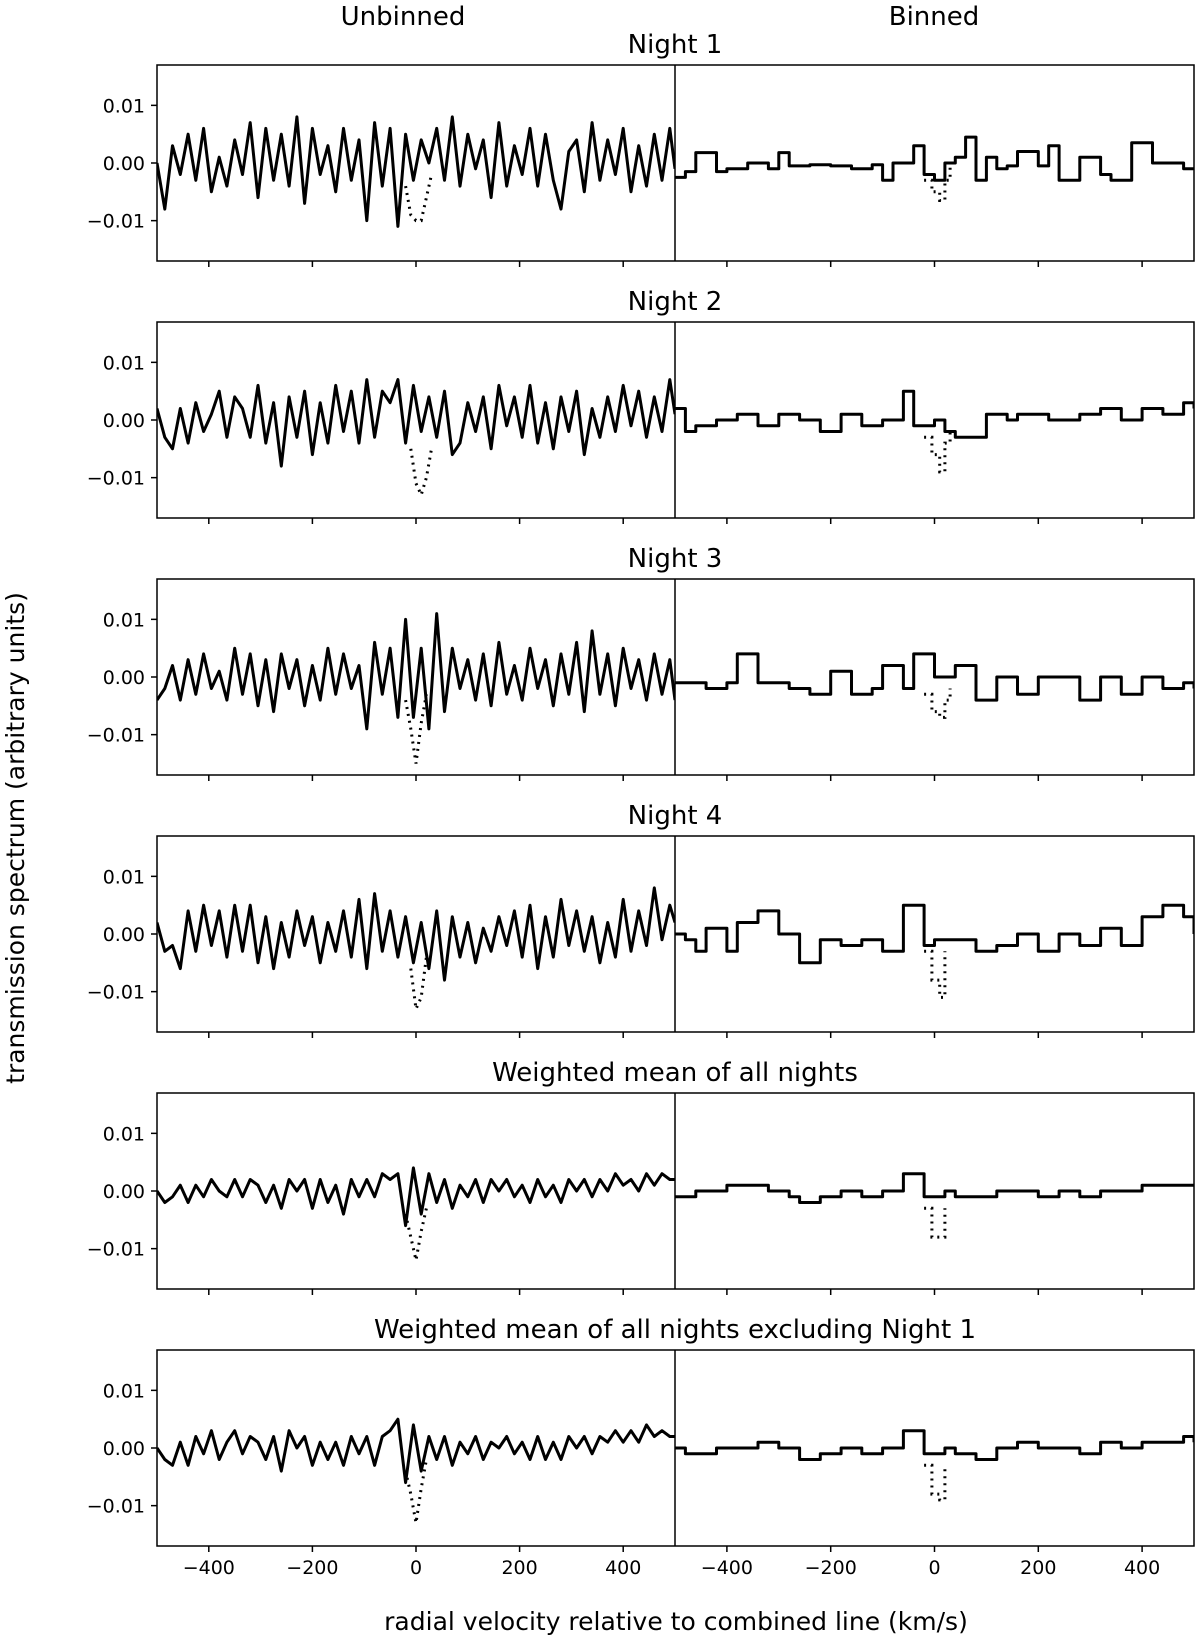 This screenshot has width=1200, height=1640. Describe the element at coordinates (675, 1073) in the screenshot. I see `panel-title: Weighted mean of all nights` at that location.